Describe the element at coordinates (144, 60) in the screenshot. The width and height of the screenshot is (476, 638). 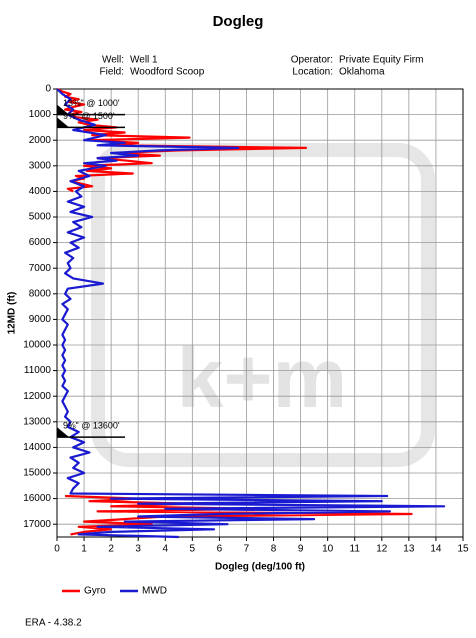
I see `well: Well 1` at that location.